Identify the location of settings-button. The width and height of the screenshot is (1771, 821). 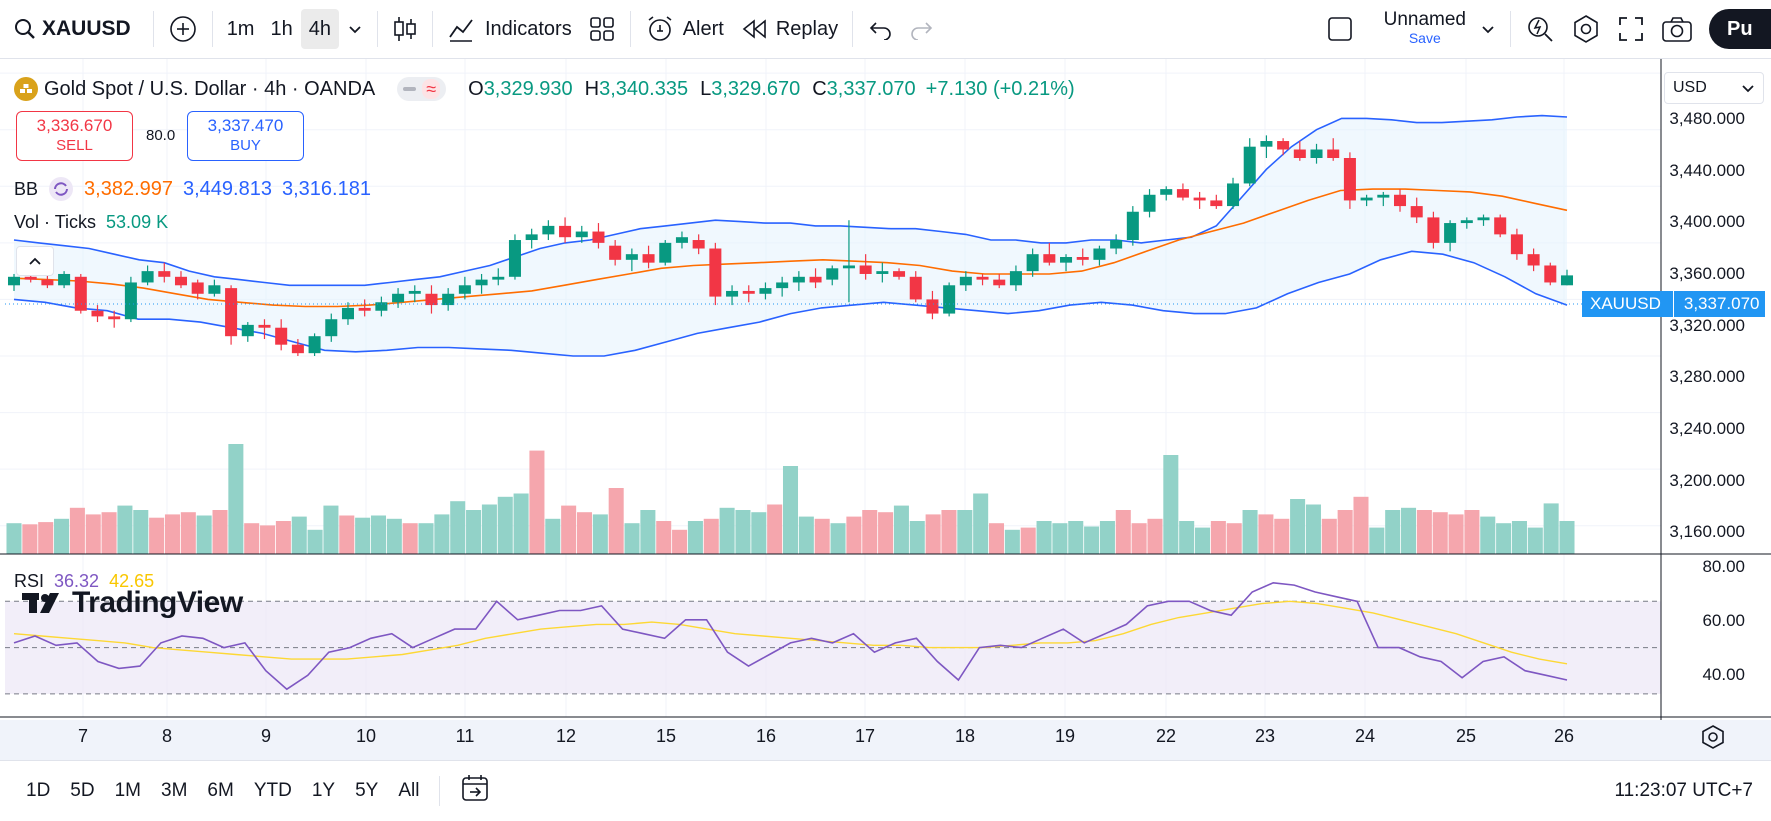
(1586, 29).